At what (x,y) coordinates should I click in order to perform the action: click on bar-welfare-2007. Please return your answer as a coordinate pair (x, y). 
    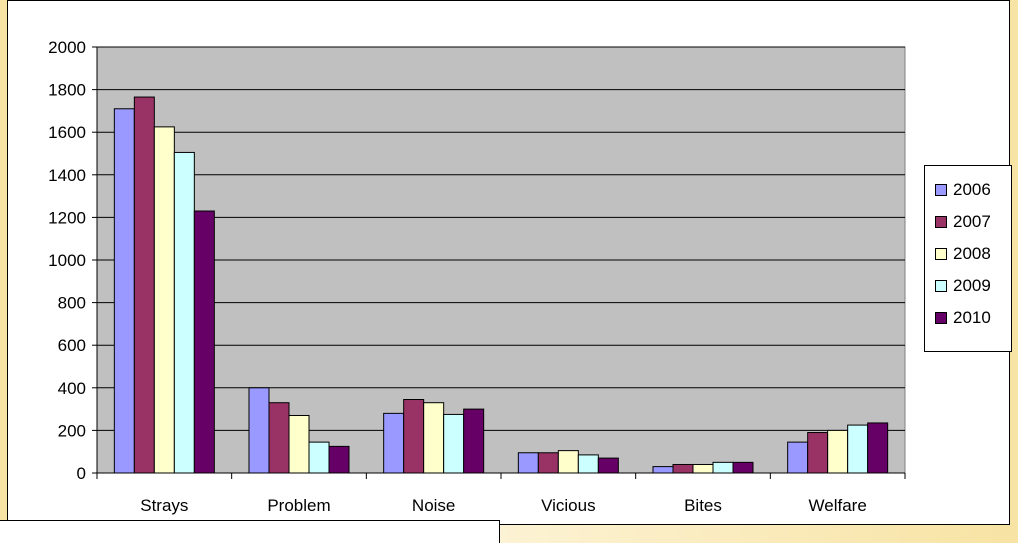
    Looking at the image, I should click on (818, 453).